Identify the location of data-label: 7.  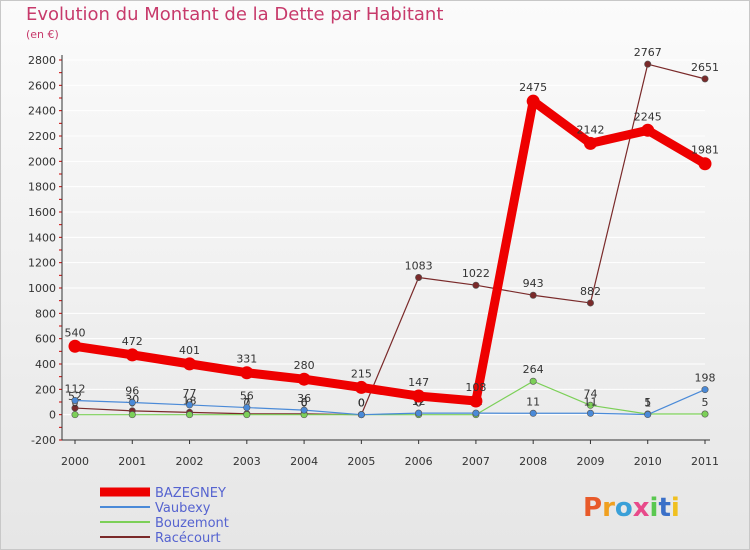
(246, 402).